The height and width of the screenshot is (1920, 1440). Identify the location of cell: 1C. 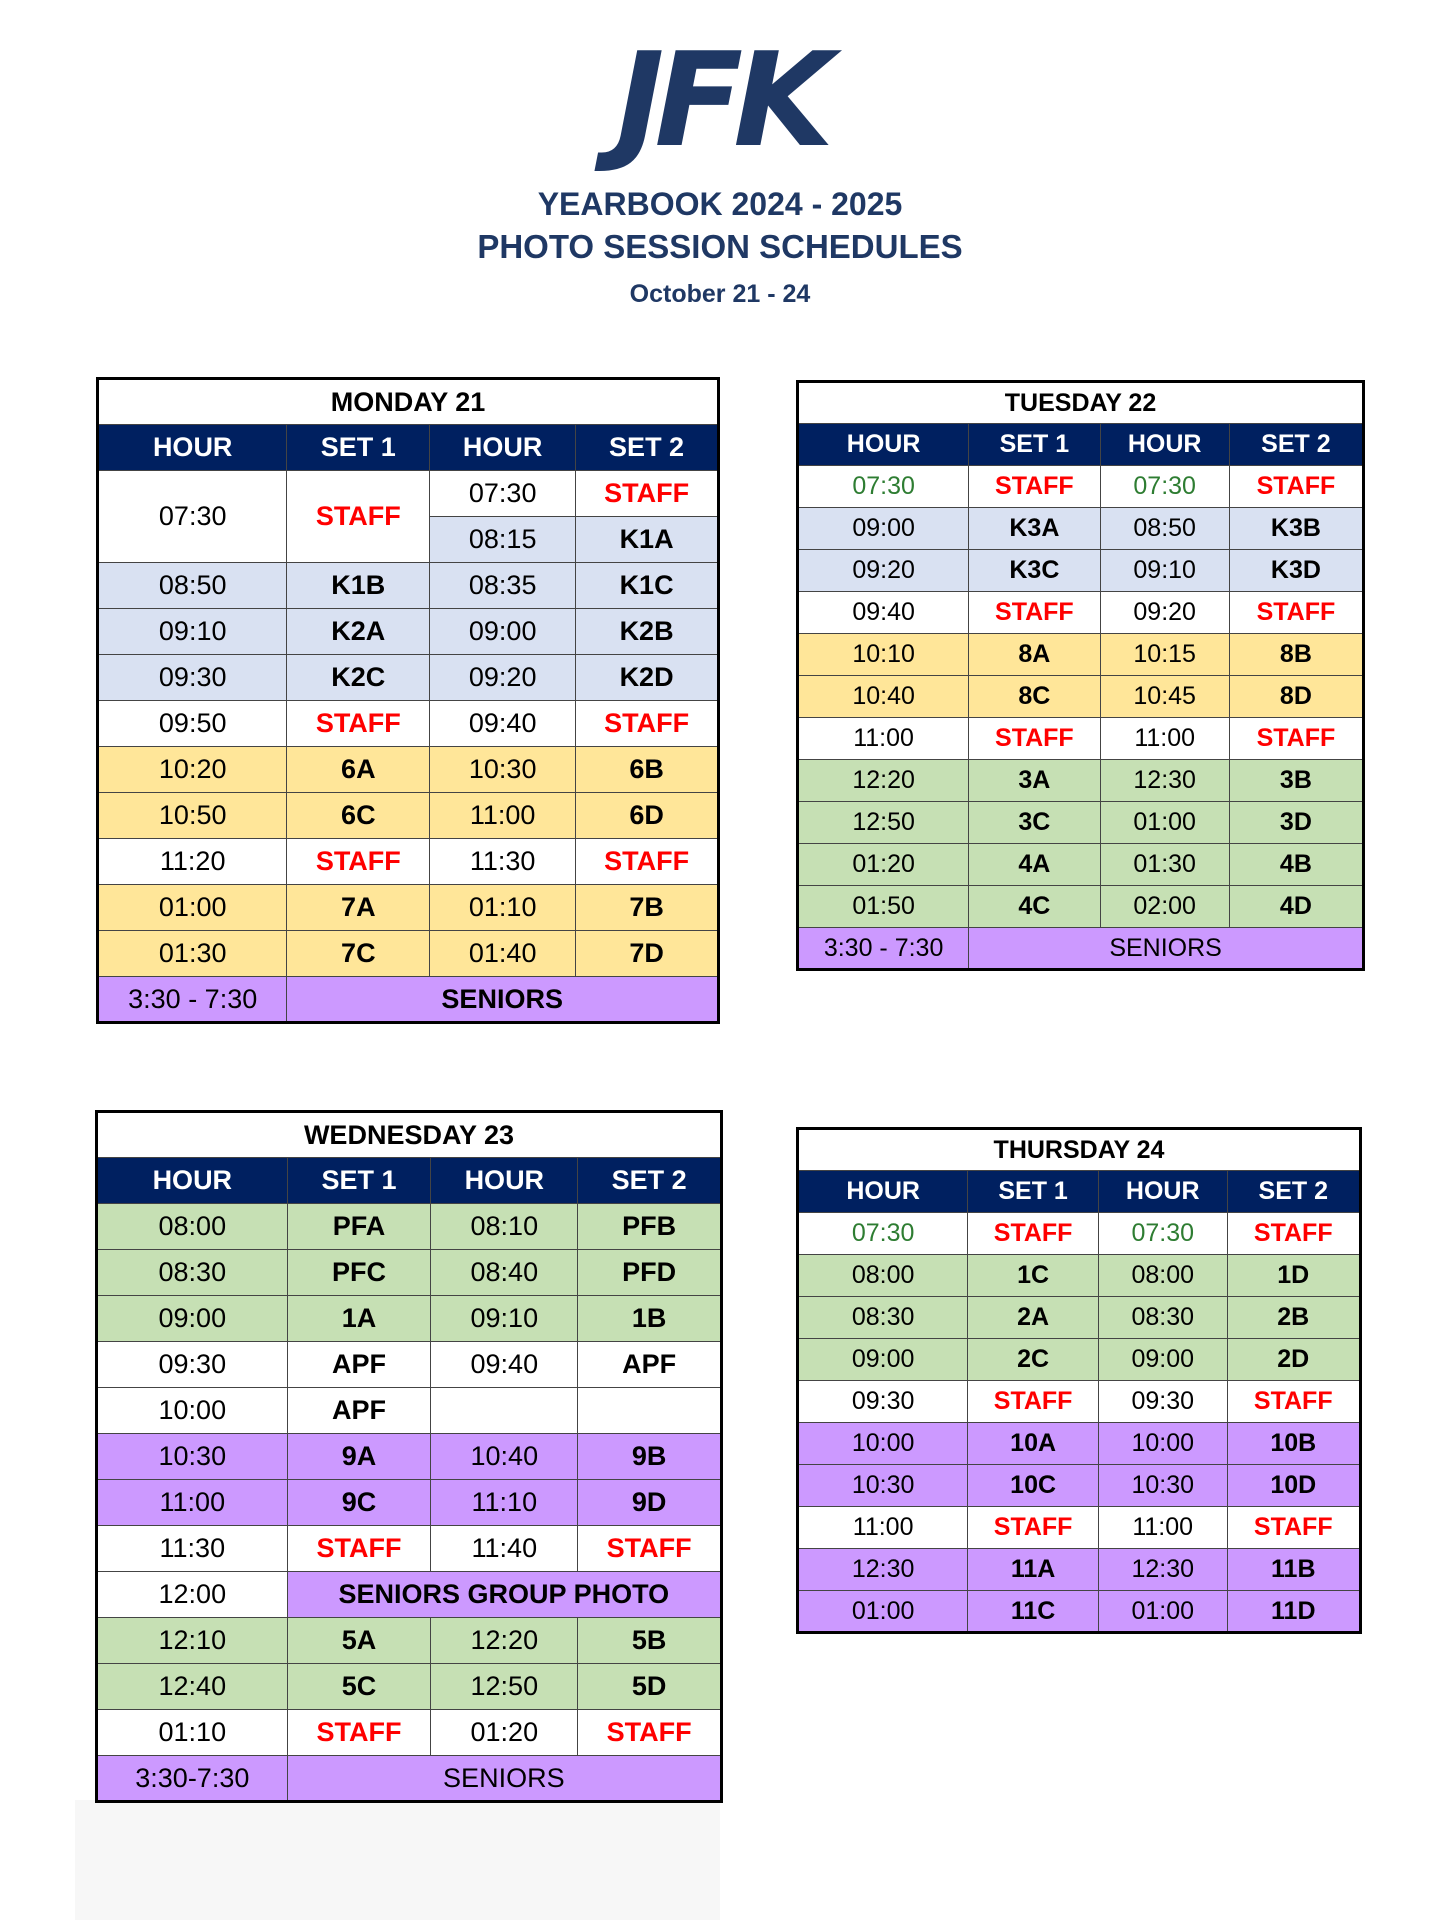
(1033, 1275).